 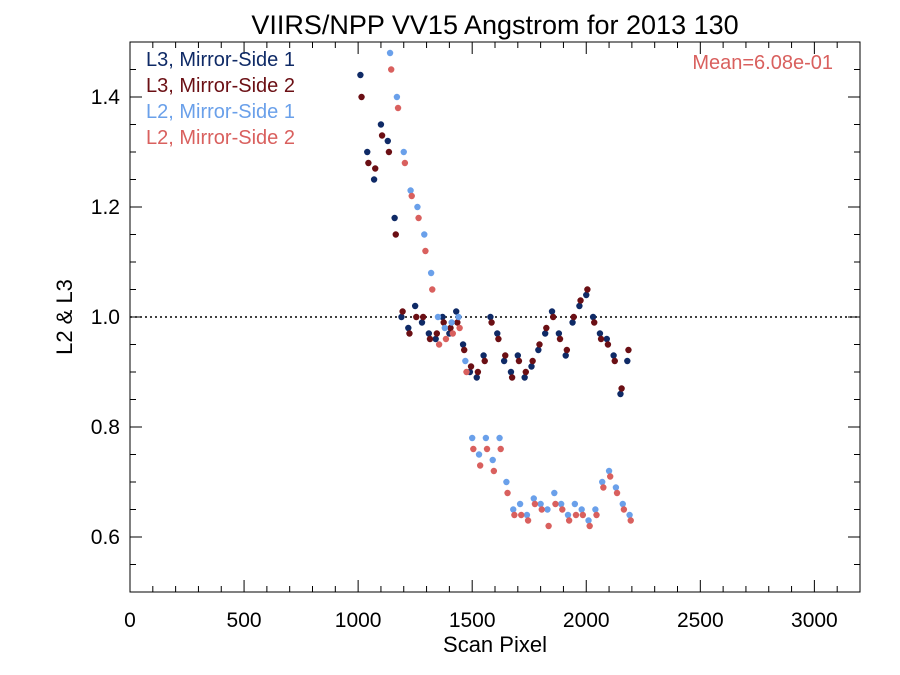 I want to click on mean-annotation: Mean=6.08e-01, so click(x=762, y=63).